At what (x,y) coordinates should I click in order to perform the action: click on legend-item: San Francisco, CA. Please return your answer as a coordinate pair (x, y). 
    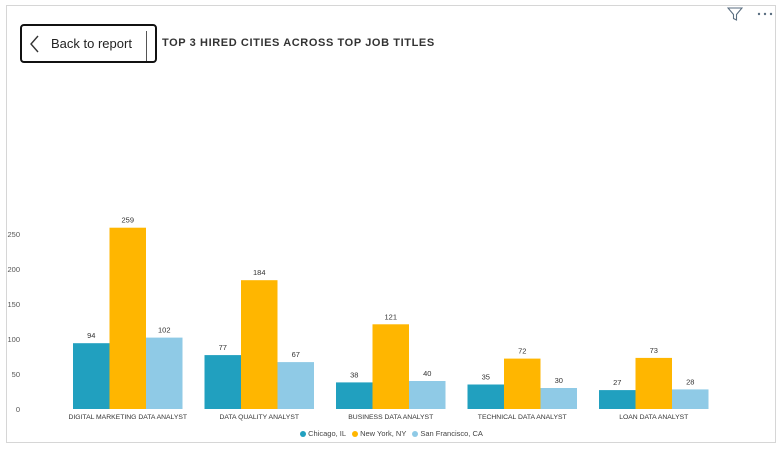
    Looking at the image, I should click on (447, 433).